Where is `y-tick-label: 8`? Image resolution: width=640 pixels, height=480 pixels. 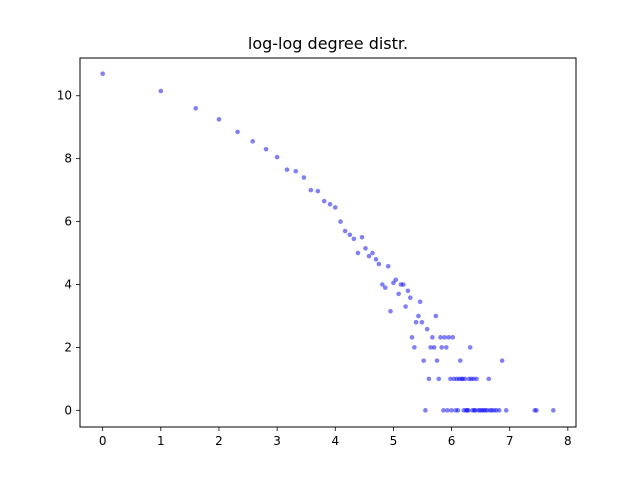
y-tick-label: 8 is located at coordinates (68, 159).